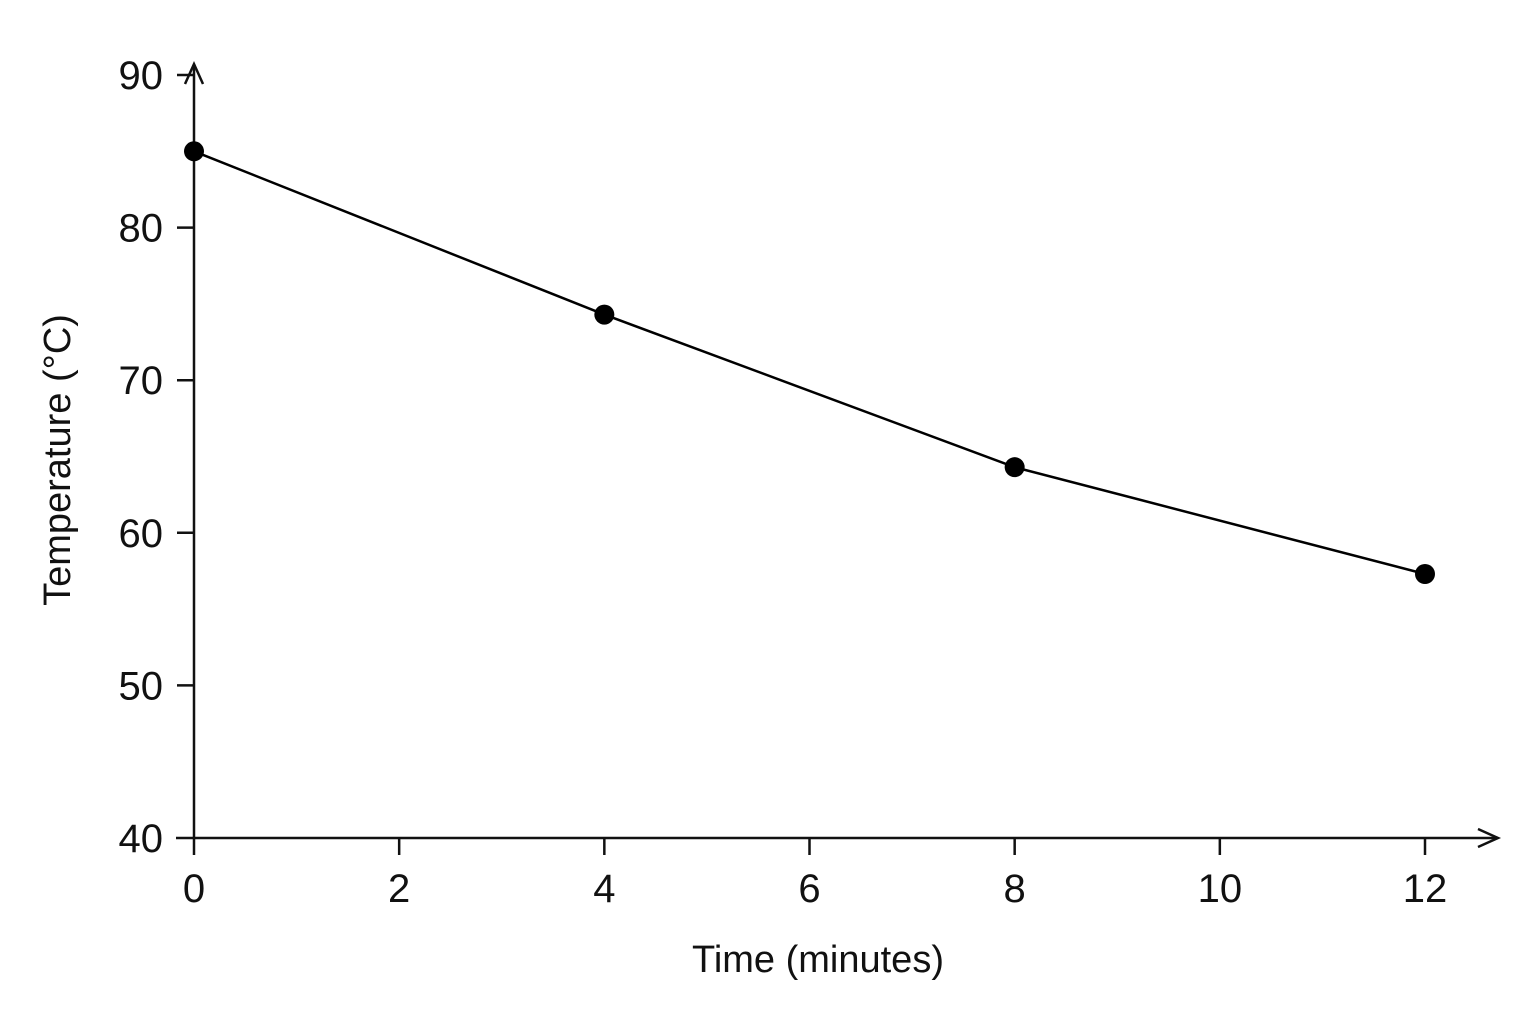 The height and width of the screenshot is (1024, 1536). What do you see at coordinates (141, 381) in the screenshot?
I see `y-tick-label: 70` at bounding box center [141, 381].